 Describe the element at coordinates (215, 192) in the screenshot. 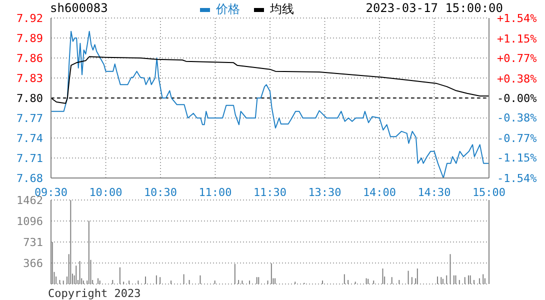

I see `x-tick-label: 11:00` at that location.